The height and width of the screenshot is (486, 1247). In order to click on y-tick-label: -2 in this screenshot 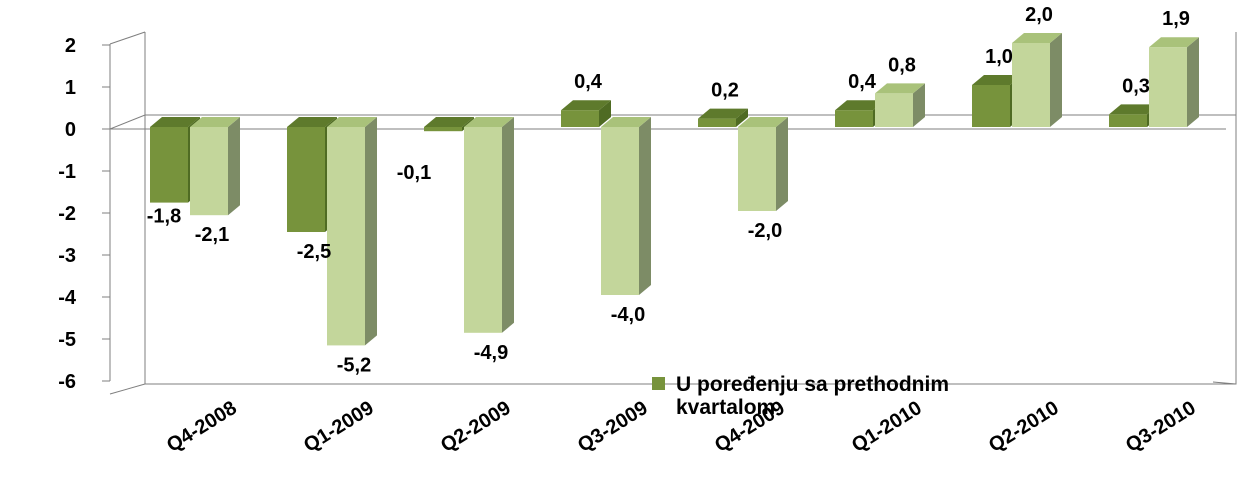, I will do `click(67, 214)`.